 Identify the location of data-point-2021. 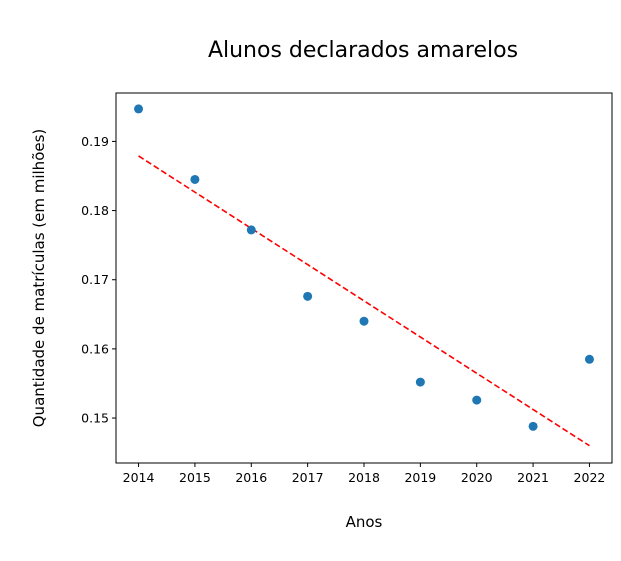
(533, 426).